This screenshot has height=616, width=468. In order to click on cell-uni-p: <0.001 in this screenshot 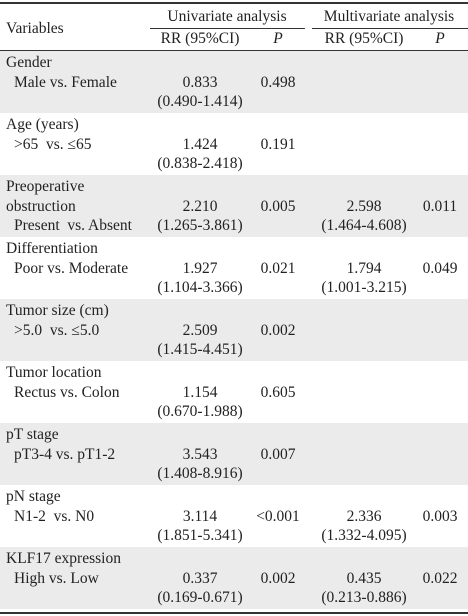, I will do `click(278, 516)`.